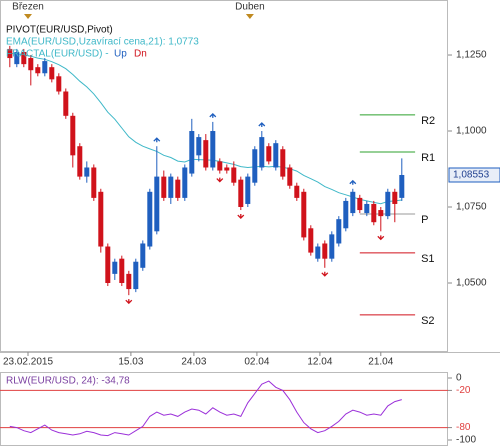  I want to click on pivot-label: R1, so click(428, 158).